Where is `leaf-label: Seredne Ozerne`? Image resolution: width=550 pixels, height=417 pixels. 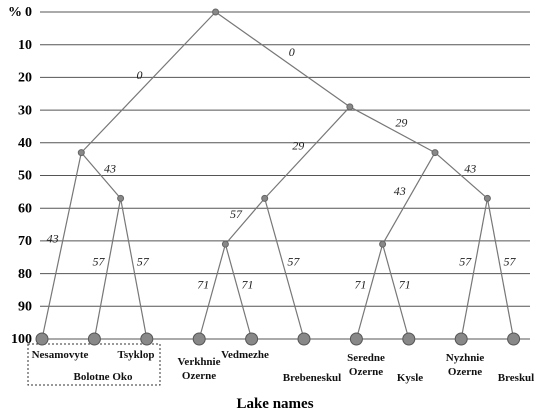
leaf-label: Seredne Ozerne is located at coordinates (366, 365).